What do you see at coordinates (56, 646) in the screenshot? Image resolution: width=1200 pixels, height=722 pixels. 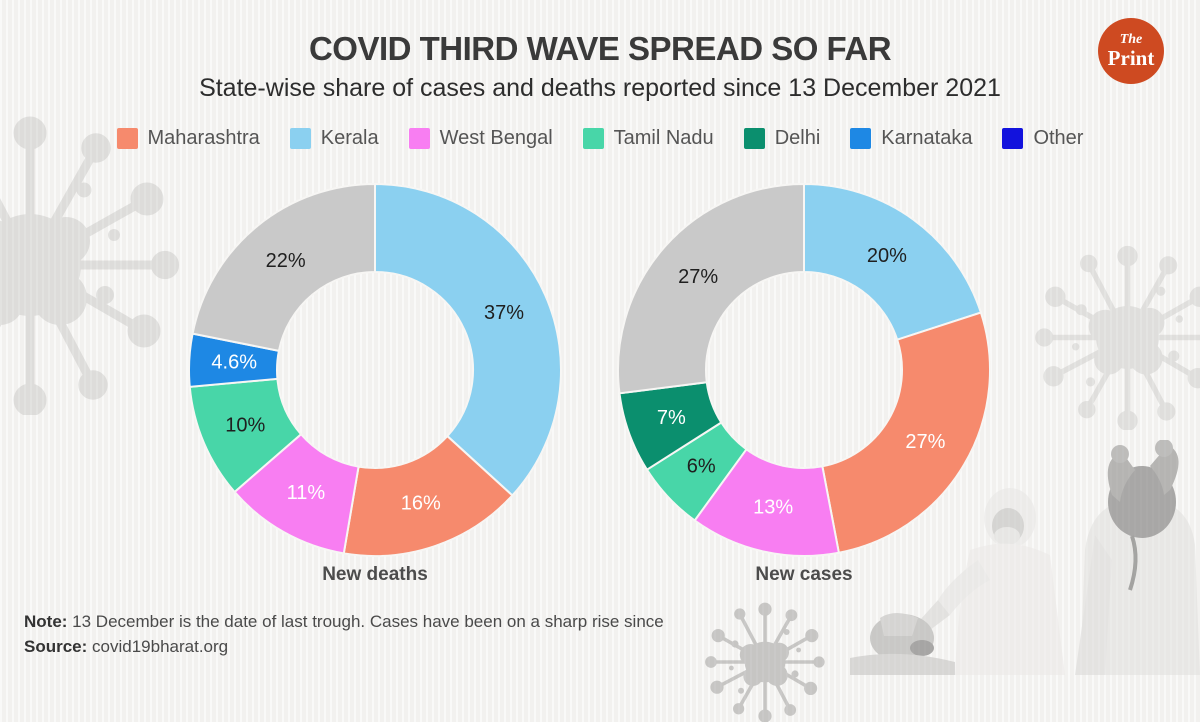 I see `source-label: Source:` at bounding box center [56, 646].